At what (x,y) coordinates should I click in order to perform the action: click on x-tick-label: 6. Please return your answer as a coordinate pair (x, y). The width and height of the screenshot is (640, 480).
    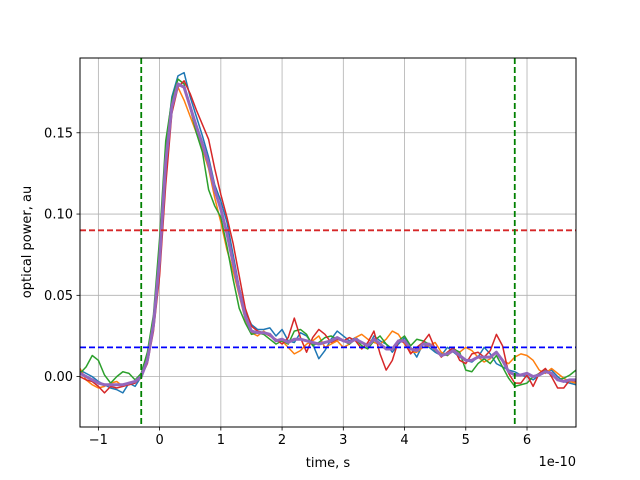
    Looking at the image, I should click on (527, 440).